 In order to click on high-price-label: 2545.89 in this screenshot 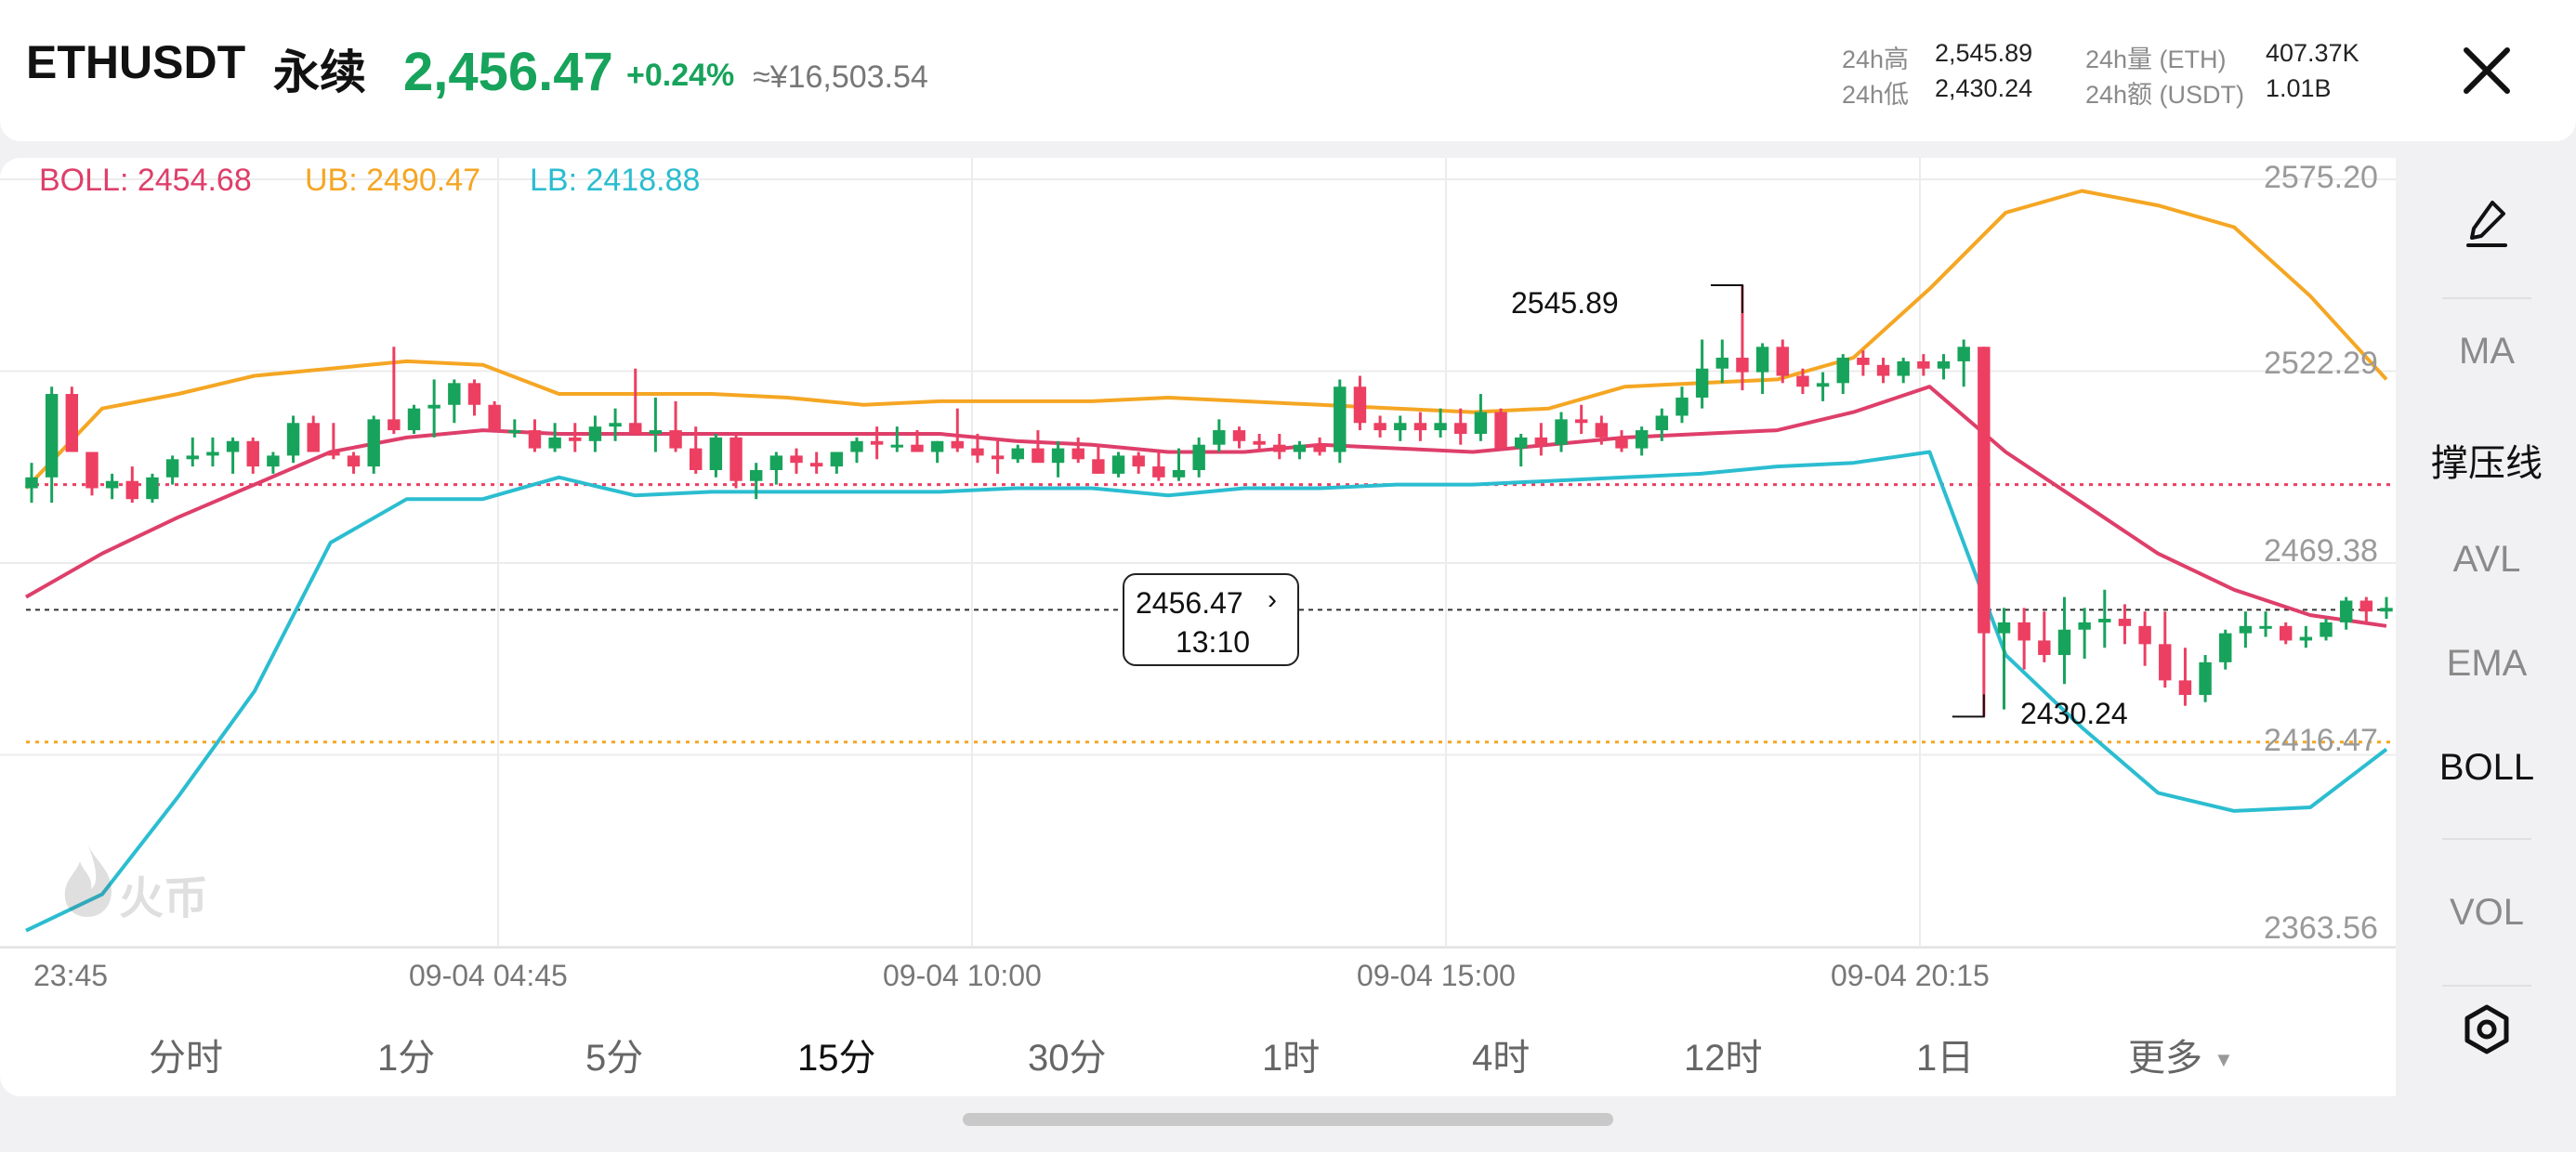, I will do `click(1565, 303)`.